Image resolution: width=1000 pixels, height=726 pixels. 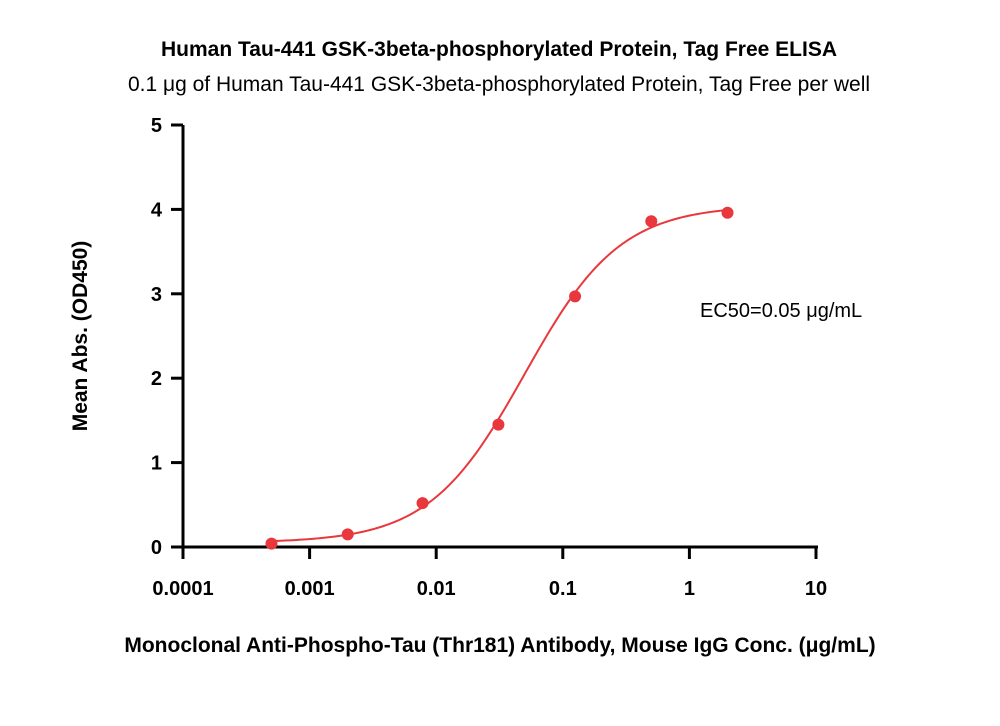 What do you see at coordinates (156, 464) in the screenshot?
I see `y-tick-label: 1` at bounding box center [156, 464].